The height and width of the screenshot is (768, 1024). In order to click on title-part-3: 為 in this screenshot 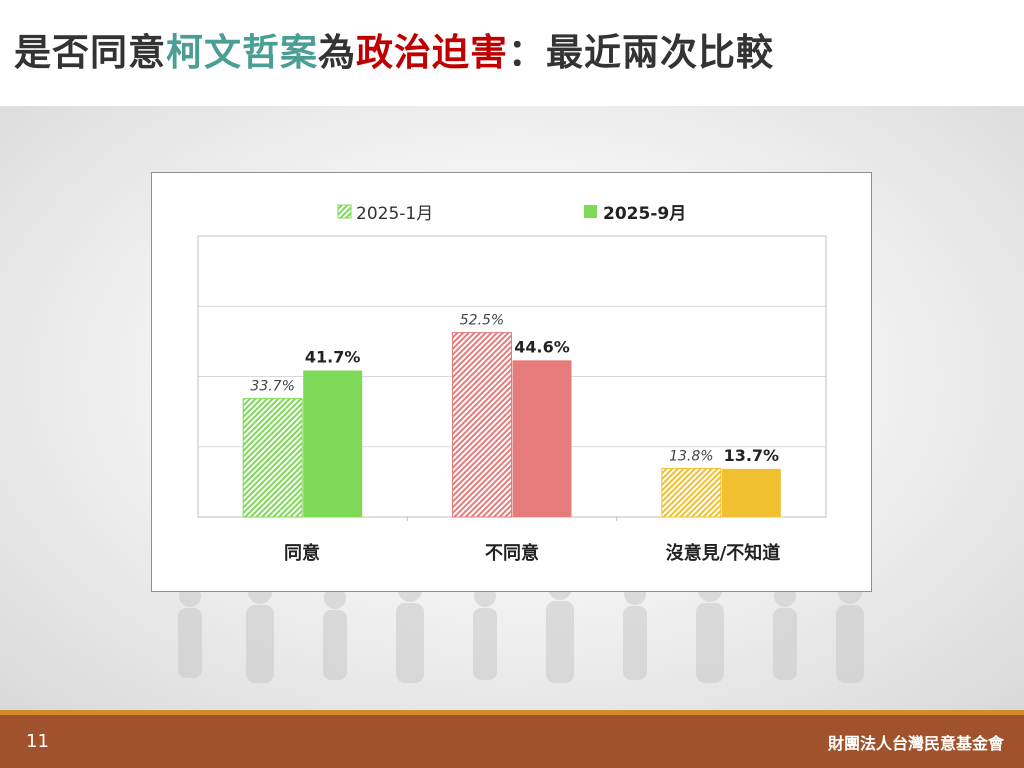, I will do `click(337, 52)`.